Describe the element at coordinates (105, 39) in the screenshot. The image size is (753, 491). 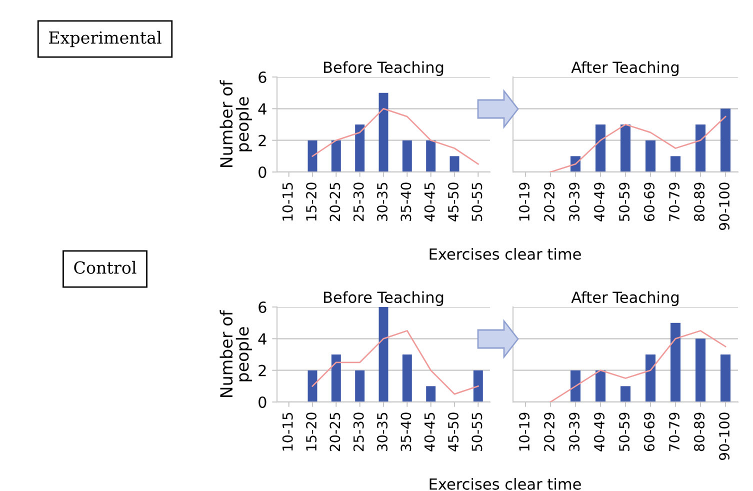
I see `text: Experimental` at that location.